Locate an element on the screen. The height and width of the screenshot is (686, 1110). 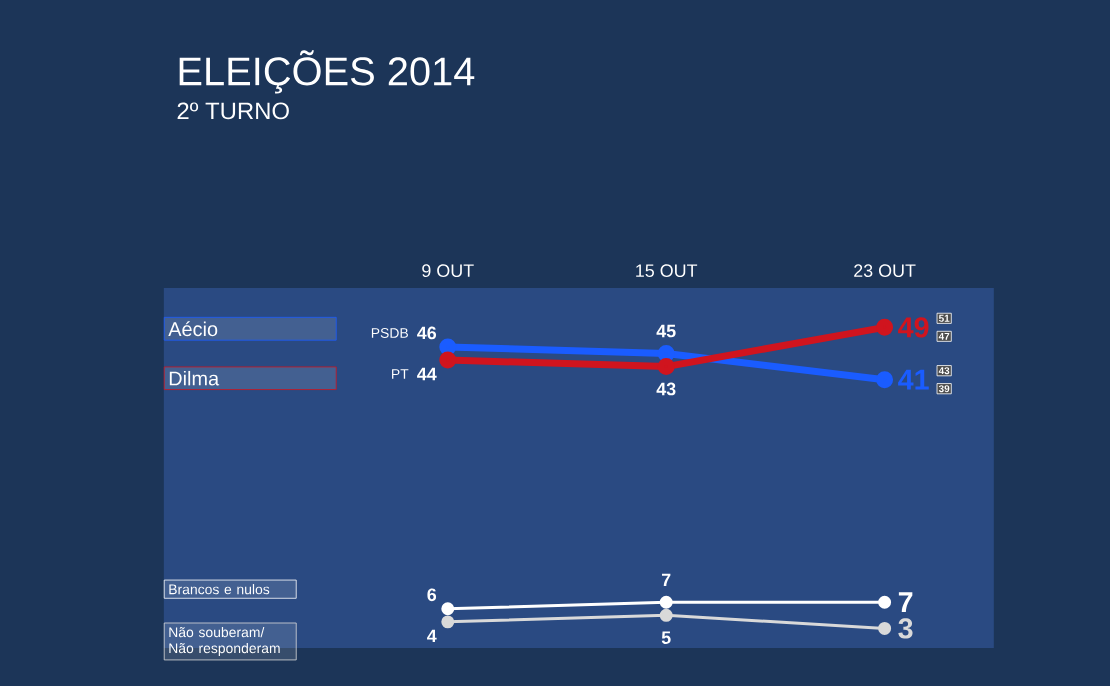
data-label: 44 is located at coordinates (427, 374).